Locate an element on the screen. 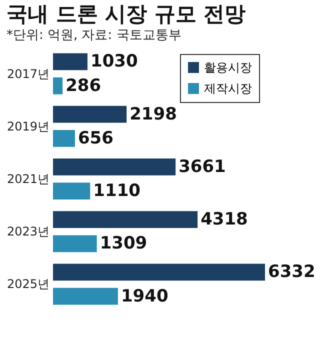  y-tick-label: 2021년 is located at coordinates (28, 179).